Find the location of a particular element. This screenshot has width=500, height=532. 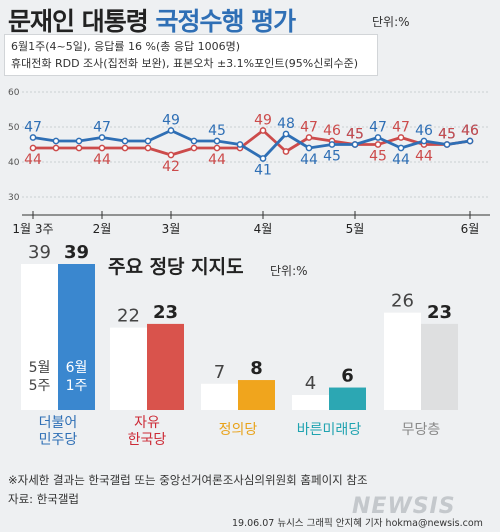

party-label-3: 바른미래당 is located at coordinates (329, 430).